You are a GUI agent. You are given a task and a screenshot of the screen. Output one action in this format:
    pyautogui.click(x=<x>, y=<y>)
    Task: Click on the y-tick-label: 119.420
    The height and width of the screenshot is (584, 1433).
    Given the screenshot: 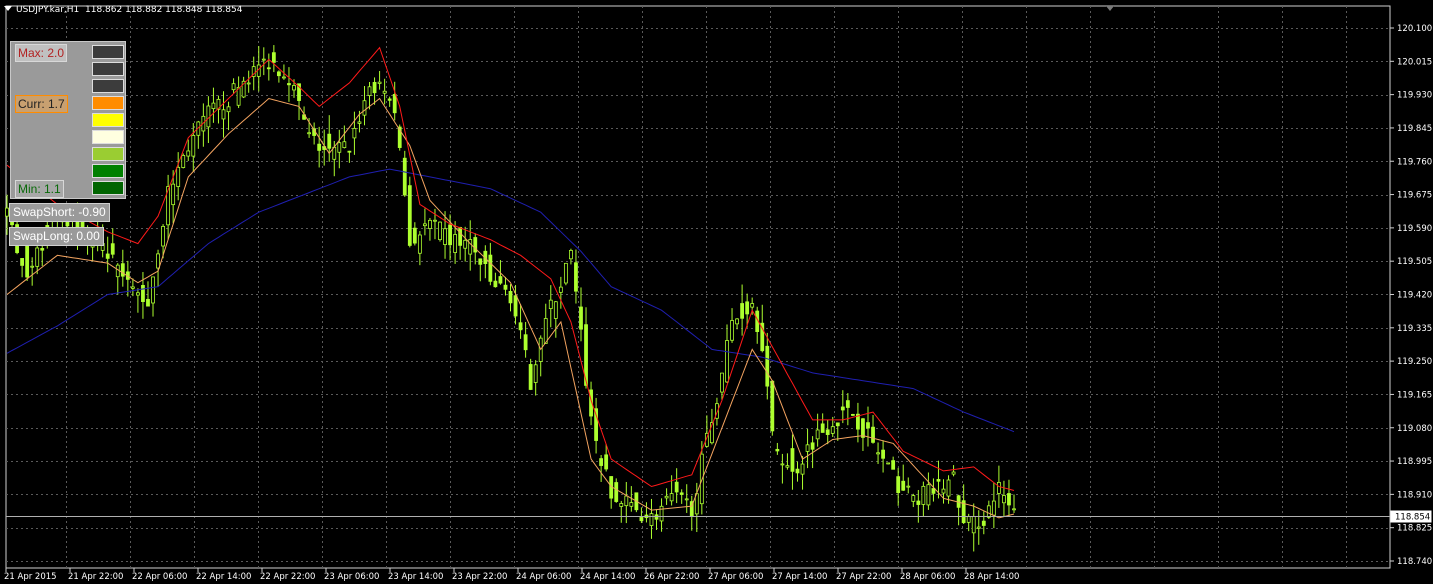 What is the action you would take?
    pyautogui.click(x=1414, y=296)
    